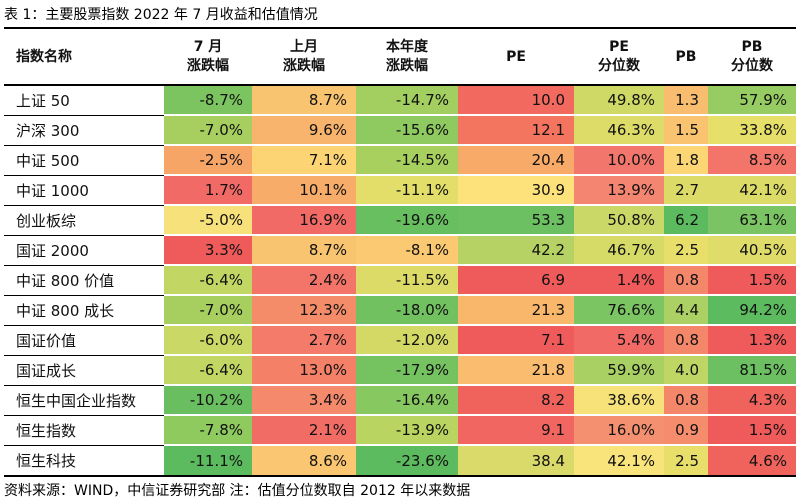 The image size is (800, 501). What do you see at coordinates (619, 251) in the screenshot?
I see `pe-percentile-cell: 46.7%` at bounding box center [619, 251].